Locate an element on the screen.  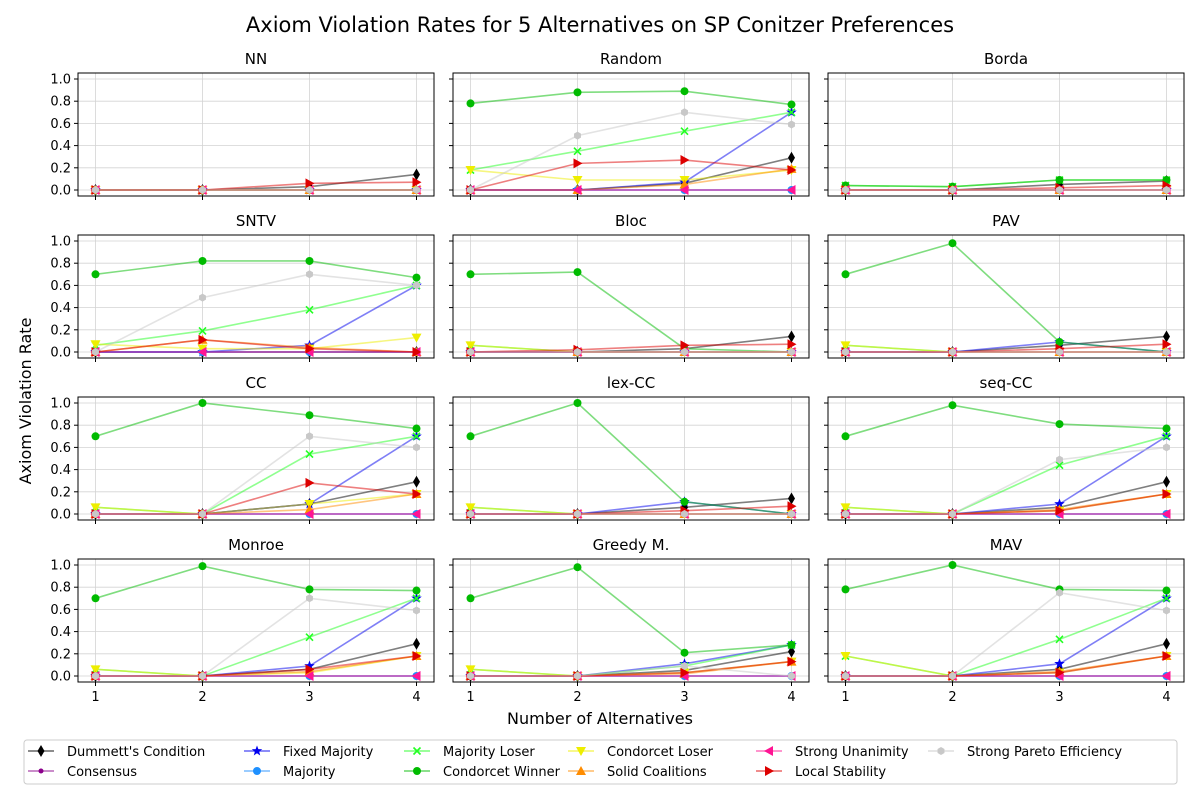
legend-label: Condorcet Winner is located at coordinates (502, 772).